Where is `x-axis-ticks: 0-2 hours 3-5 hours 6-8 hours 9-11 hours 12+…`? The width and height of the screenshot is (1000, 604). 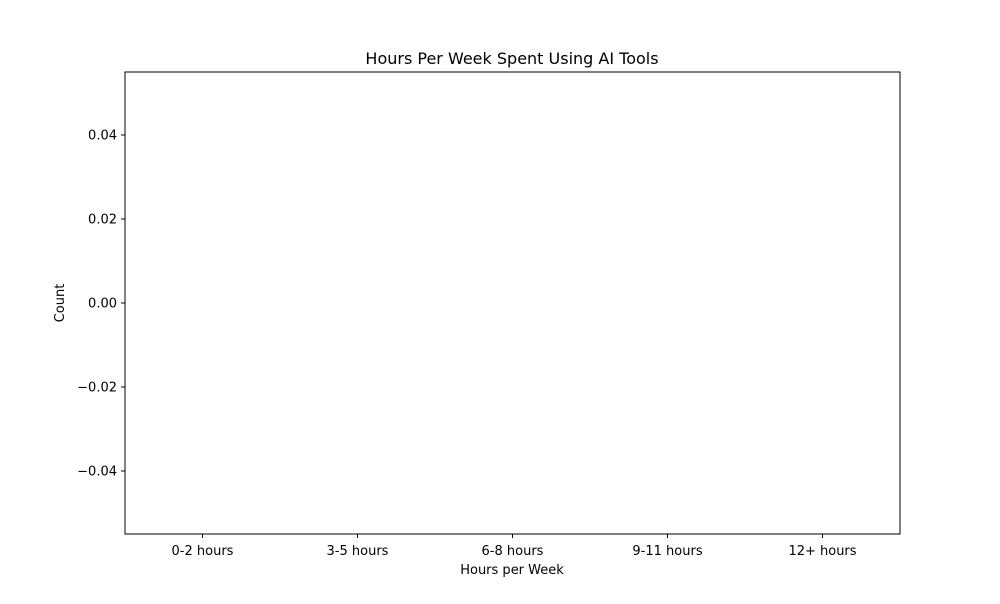
x-axis-ticks: 0-2 hours 3-5 hours 6-8 hours 9-11 hours 12+… is located at coordinates (514, 546).